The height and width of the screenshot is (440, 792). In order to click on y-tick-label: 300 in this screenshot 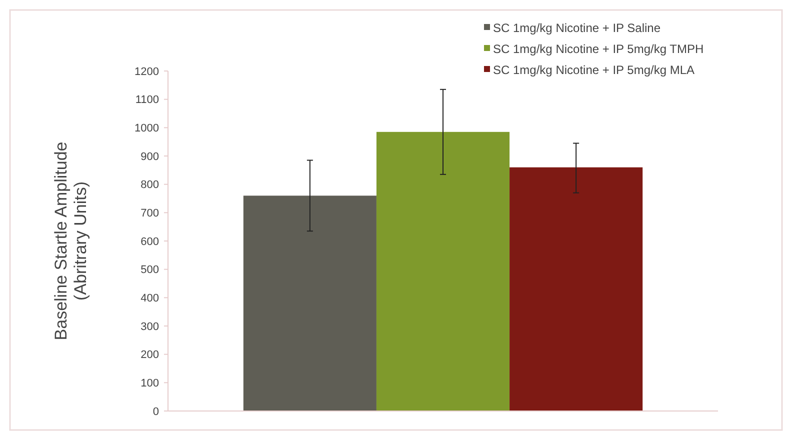, I will do `click(149, 326)`.